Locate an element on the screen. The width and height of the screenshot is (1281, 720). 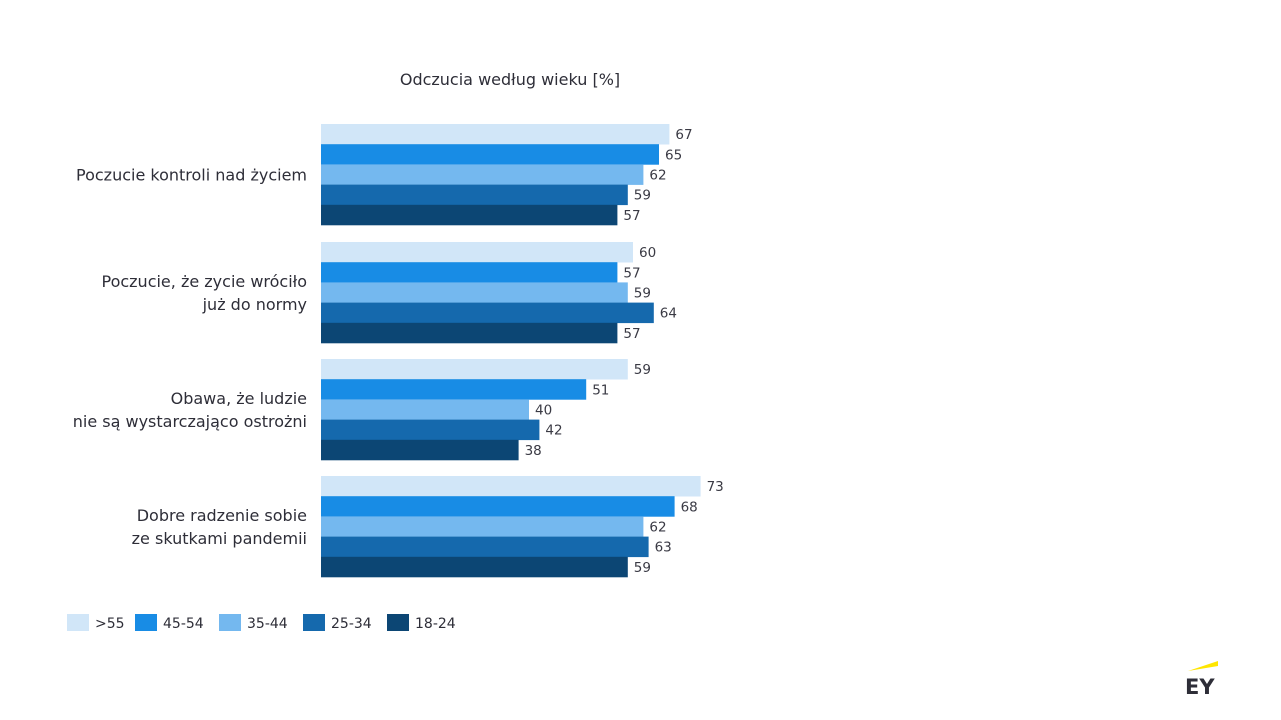
data-label: 65 is located at coordinates (673, 155).